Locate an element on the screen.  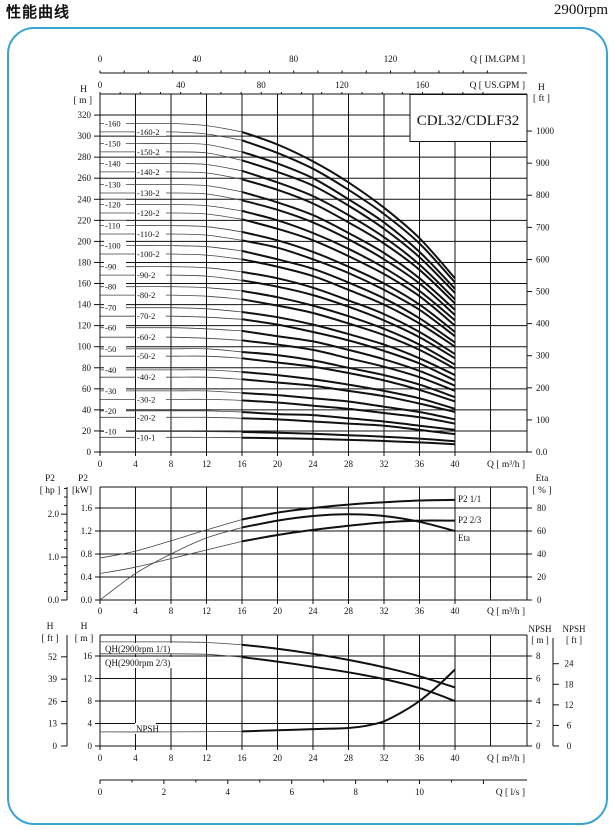
y-right-tick-label: 800 is located at coordinates (543, 195).